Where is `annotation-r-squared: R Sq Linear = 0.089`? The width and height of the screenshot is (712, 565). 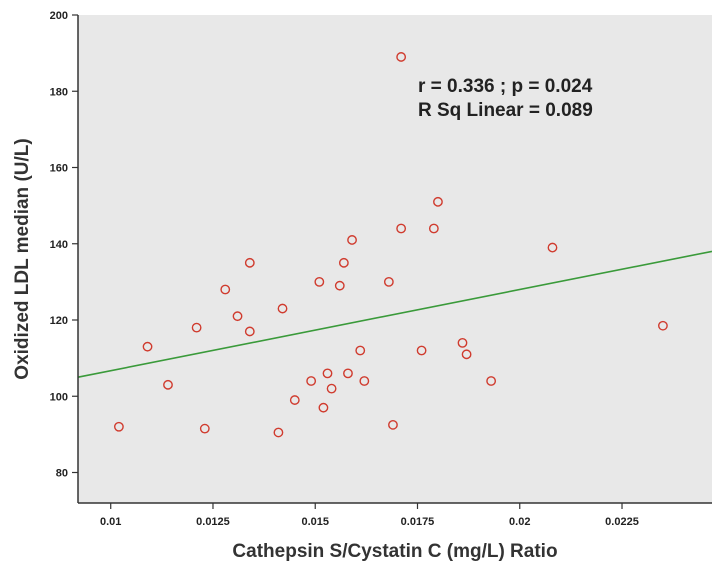
annotation-r-squared: R Sq Linear = 0.089 is located at coordinates (505, 110).